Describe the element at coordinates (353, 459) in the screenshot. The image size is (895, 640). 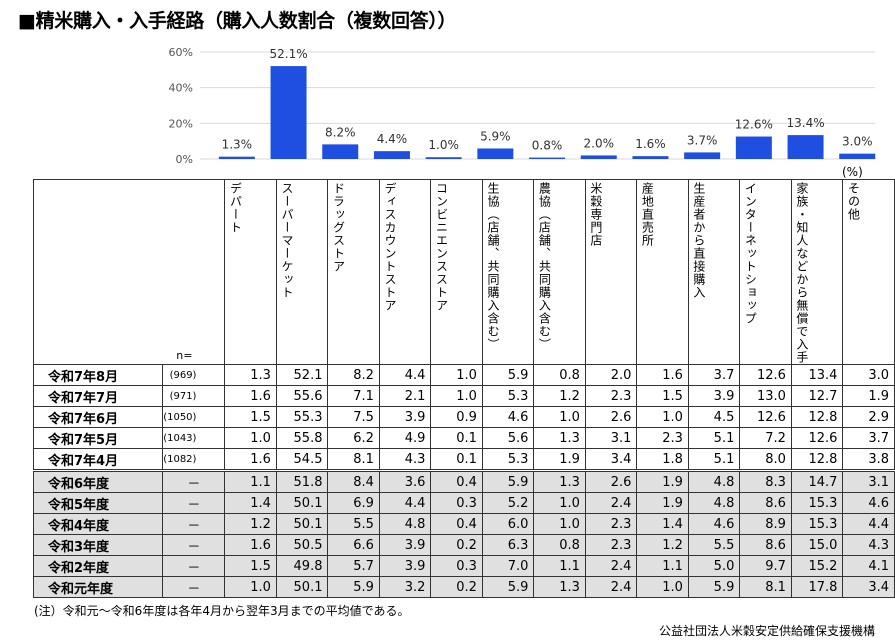
I see `table-cell: 8.1` at that location.